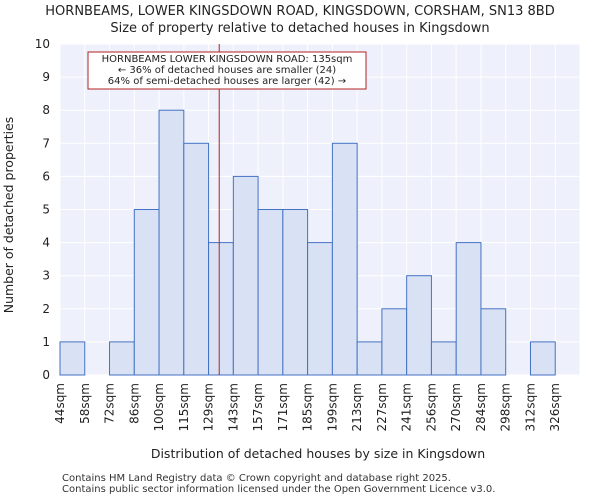 The height and width of the screenshot is (500, 600). What do you see at coordinates (46, 210) in the screenshot?
I see `y-tick-label: 5` at bounding box center [46, 210].